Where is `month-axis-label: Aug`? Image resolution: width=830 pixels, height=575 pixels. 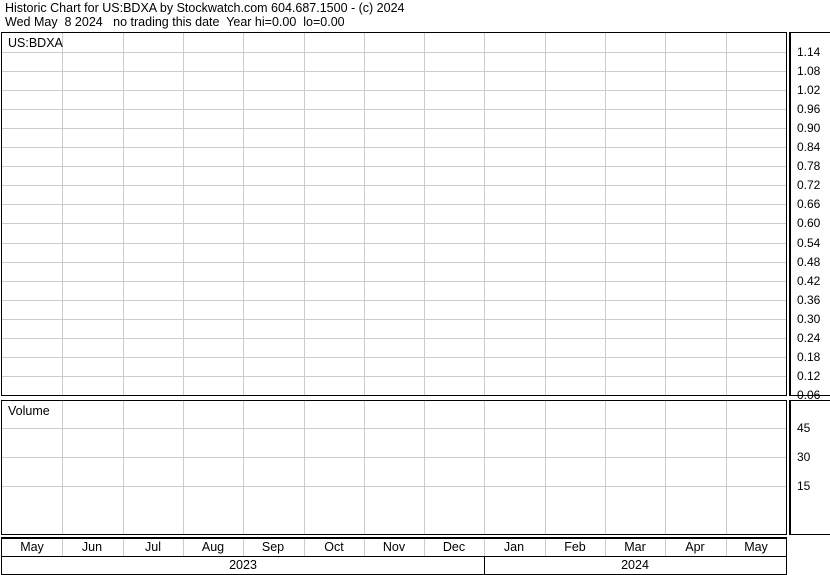
month-axis-label: Aug is located at coordinates (213, 547).